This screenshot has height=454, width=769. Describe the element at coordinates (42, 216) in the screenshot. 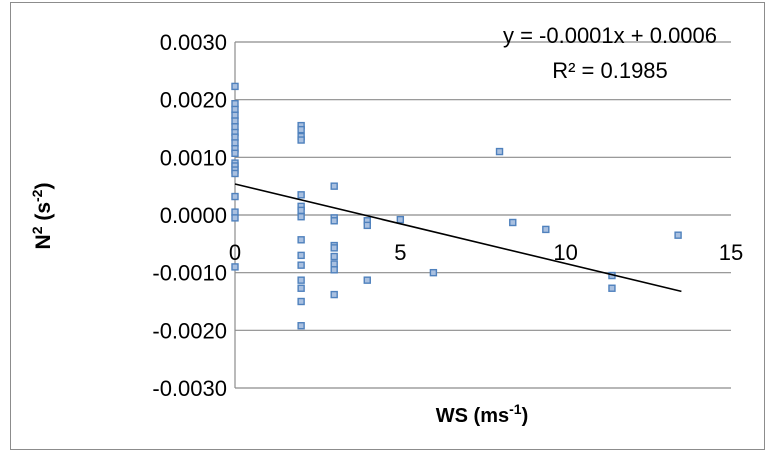

I see `y-axis-label: N2 (s-2)` at that location.